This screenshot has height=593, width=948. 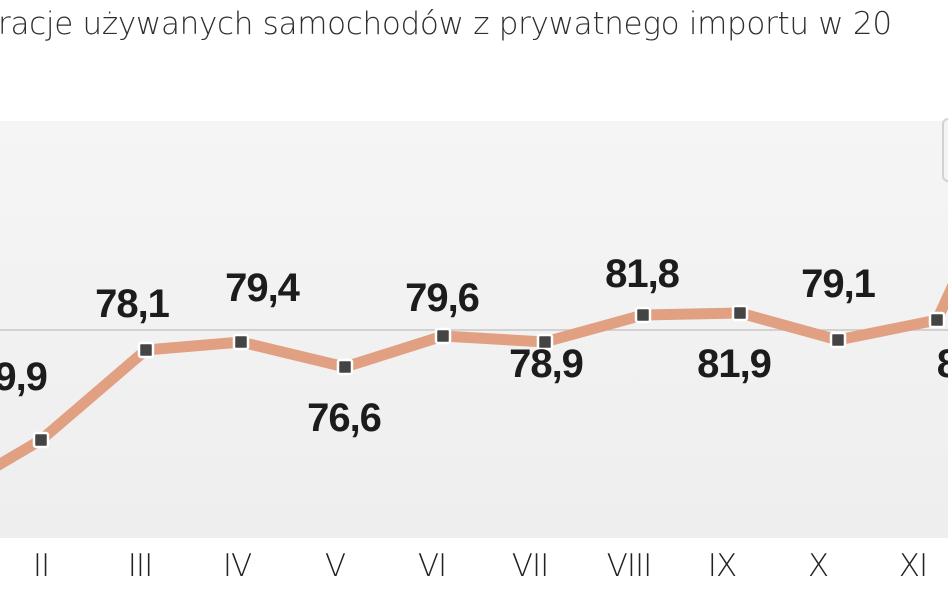 What do you see at coordinates (237, 566) in the screenshot?
I see `x-tick: IV` at bounding box center [237, 566].